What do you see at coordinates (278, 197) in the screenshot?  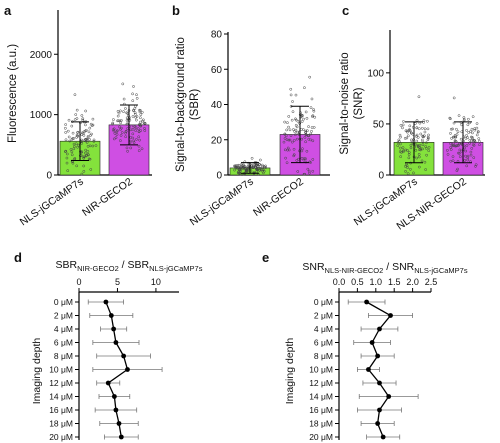 I see `x-tick-label: NIR-GECO2` at bounding box center [278, 197].